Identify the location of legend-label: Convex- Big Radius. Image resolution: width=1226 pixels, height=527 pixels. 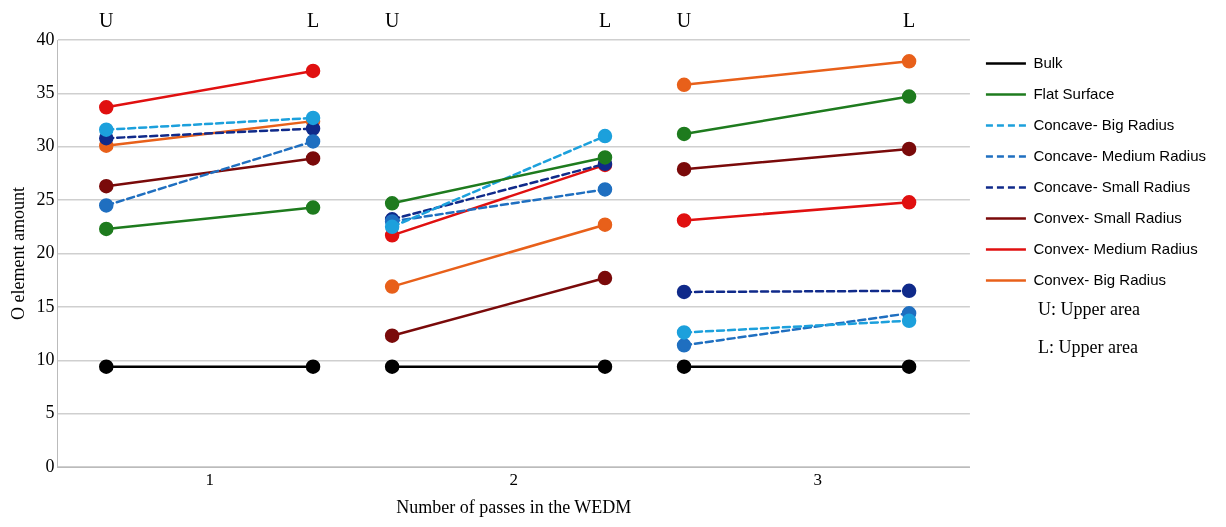
(1099, 279).